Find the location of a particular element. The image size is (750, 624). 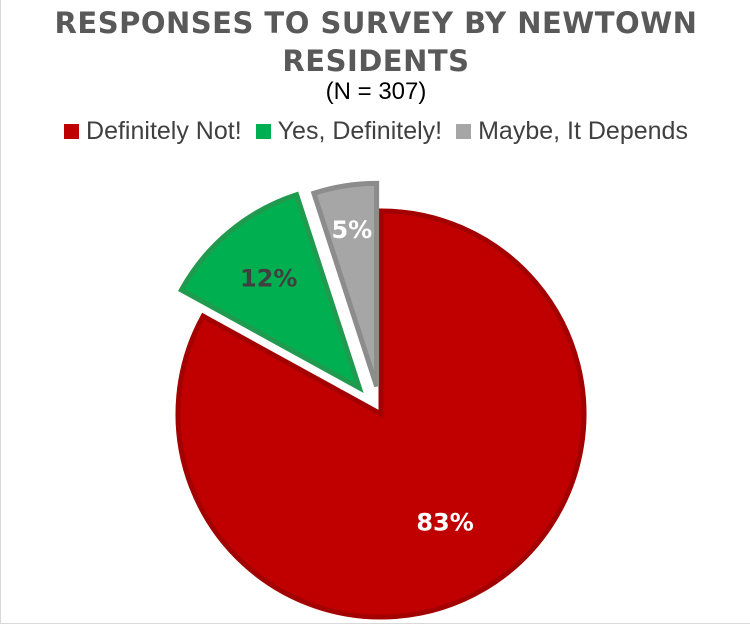

legend-item-yes-definitely: Yes, Definitely! is located at coordinates (349, 131).